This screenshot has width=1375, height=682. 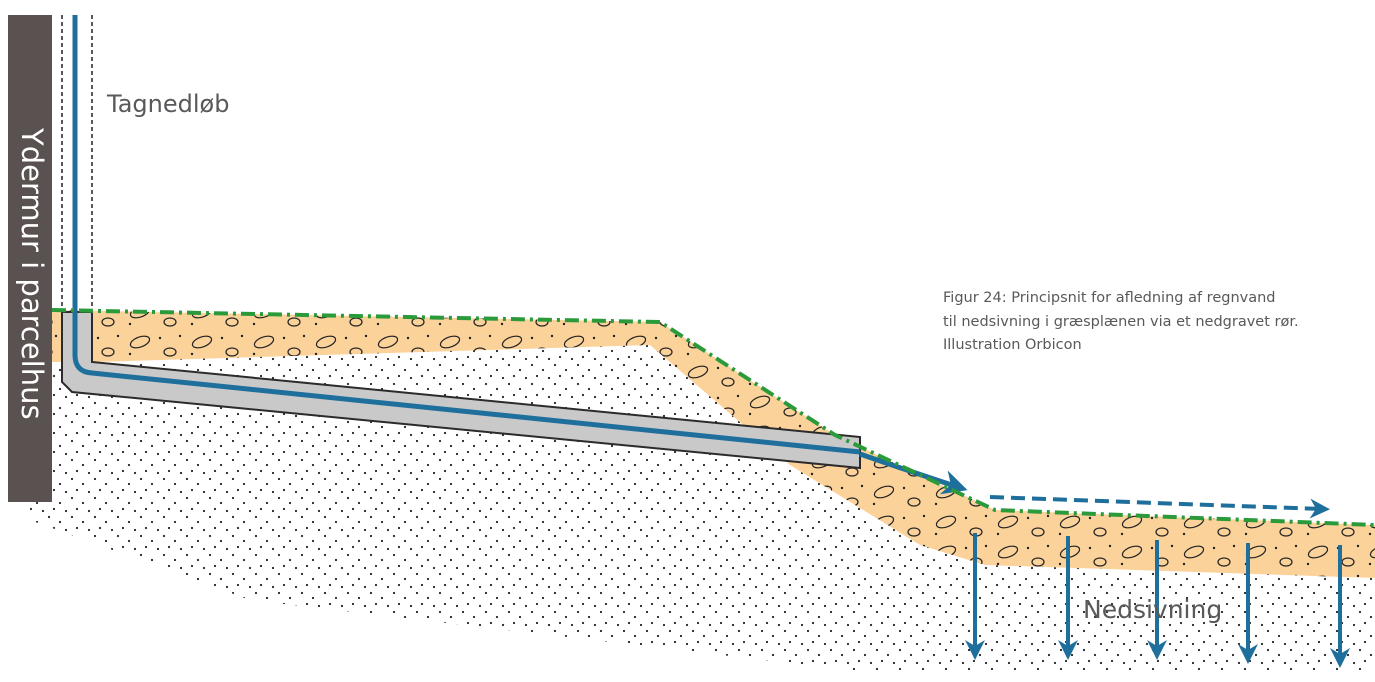 I want to click on surface-flow-arrow, so click(x=1159, y=507).